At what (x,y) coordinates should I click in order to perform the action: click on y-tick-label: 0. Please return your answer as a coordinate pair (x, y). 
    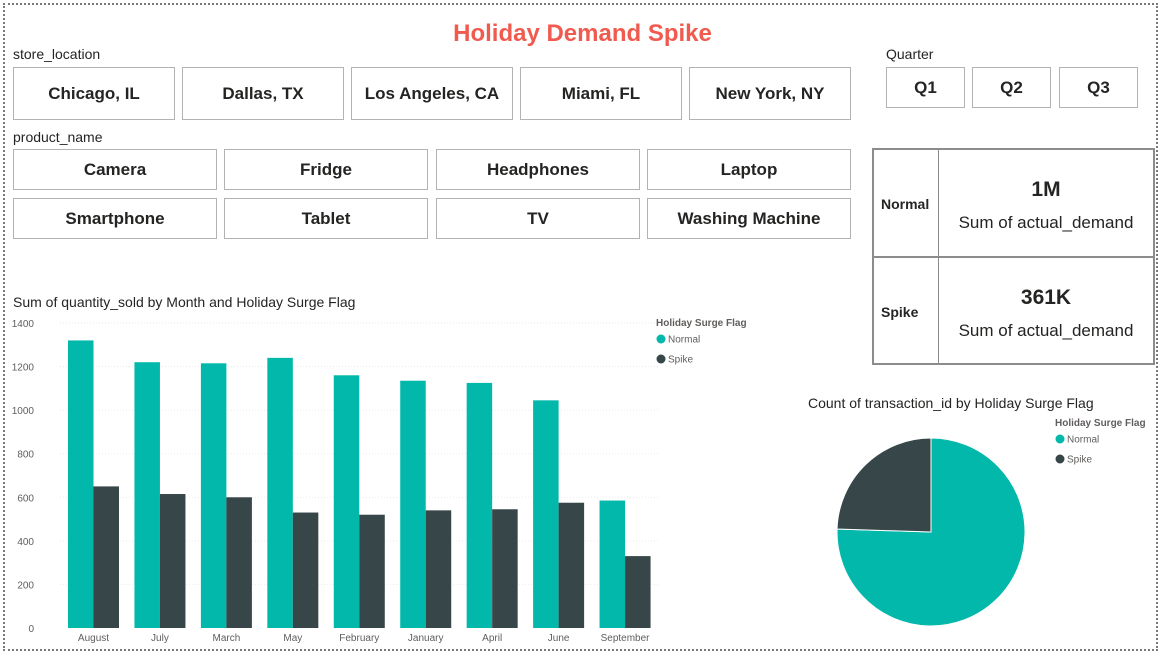
    Looking at the image, I should click on (31, 629).